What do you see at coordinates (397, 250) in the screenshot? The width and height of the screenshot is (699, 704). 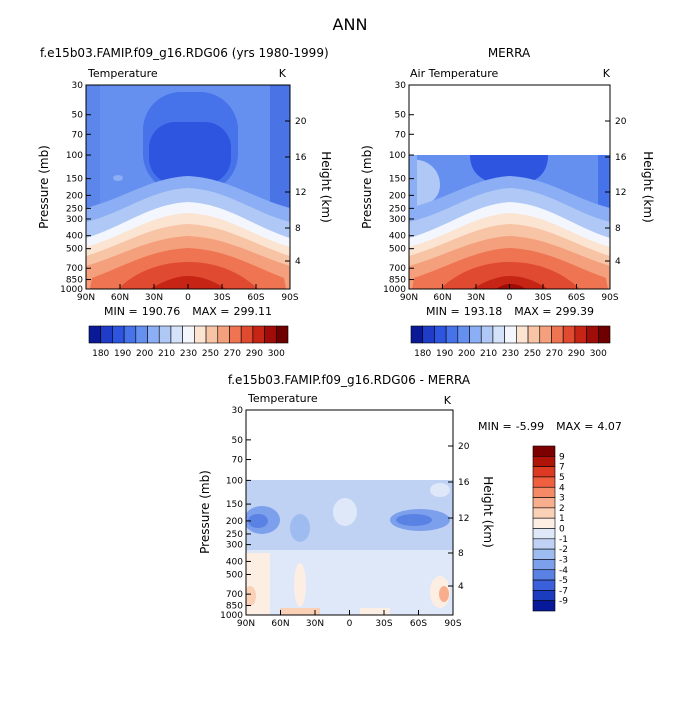 I see `y-tick-label: 500` at bounding box center [397, 250].